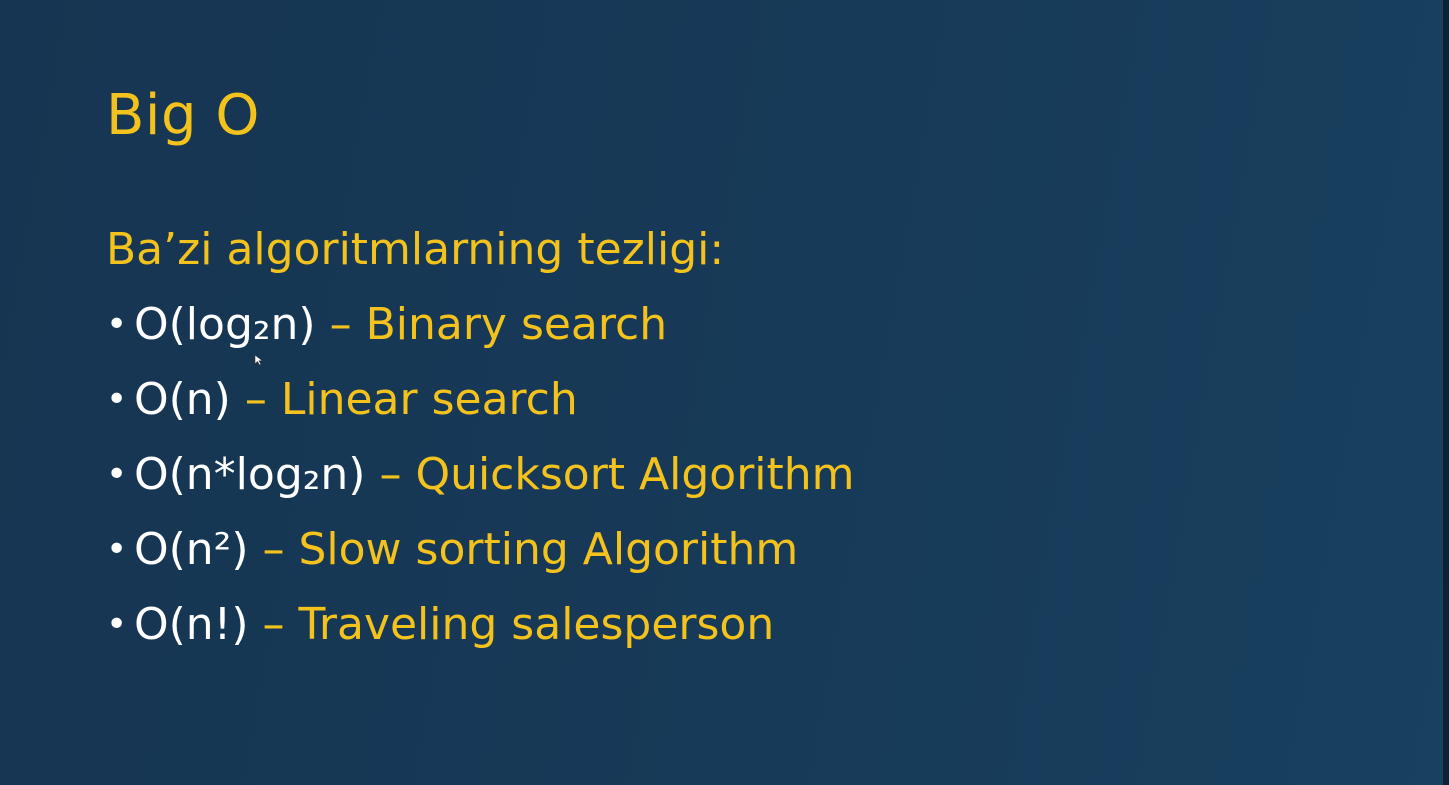 This screenshot has height=785, width=1449. Describe the element at coordinates (182, 399) in the screenshot. I see `complexity-label: O(n)` at that location.